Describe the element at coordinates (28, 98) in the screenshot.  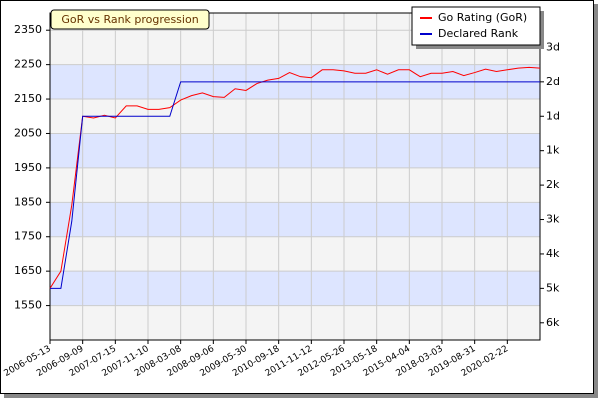
I see `y-tick-label: 2150` at that location.